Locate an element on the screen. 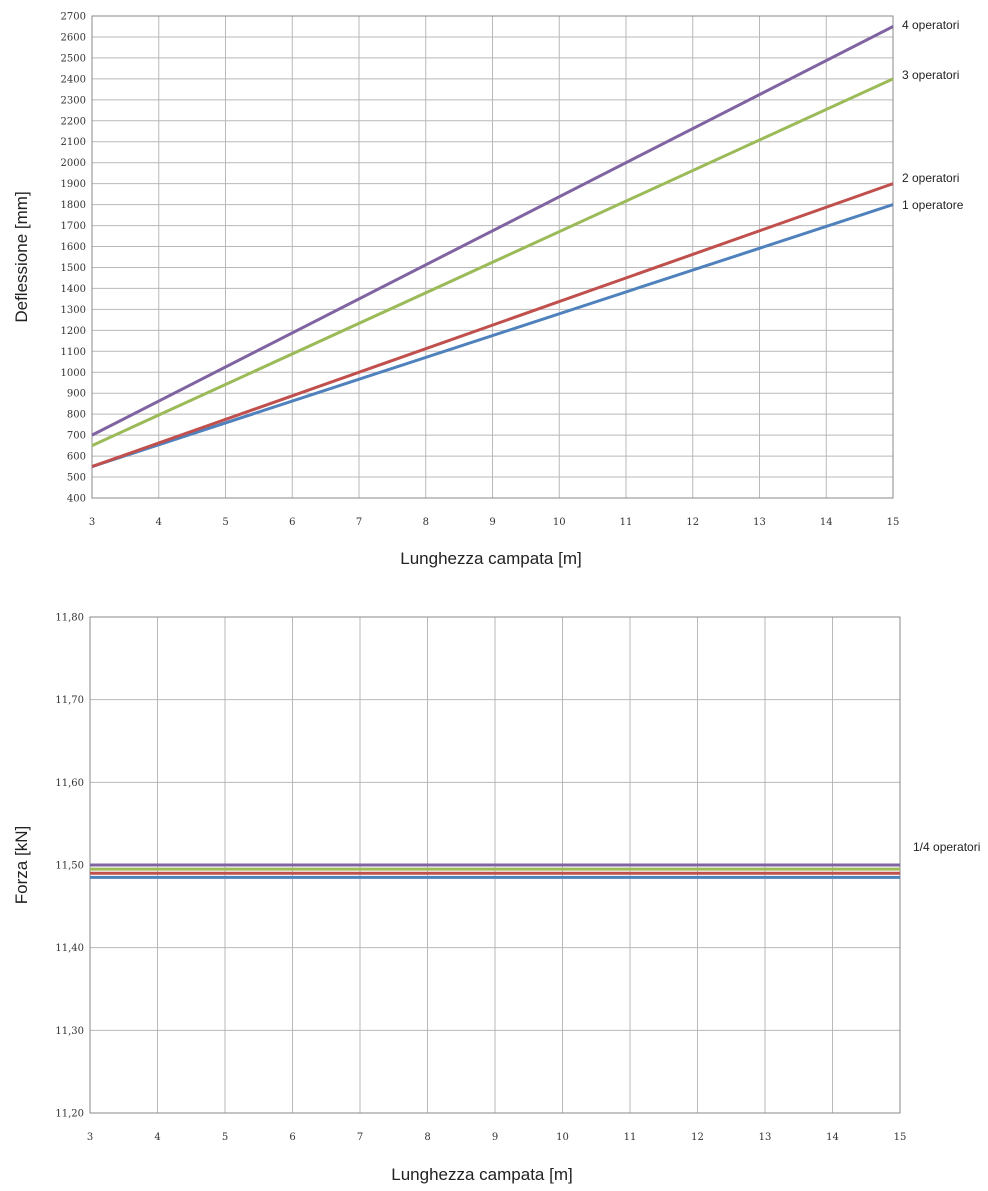 This screenshot has width=988, height=1191. y-tick-label: 1600 is located at coordinates (73, 247).